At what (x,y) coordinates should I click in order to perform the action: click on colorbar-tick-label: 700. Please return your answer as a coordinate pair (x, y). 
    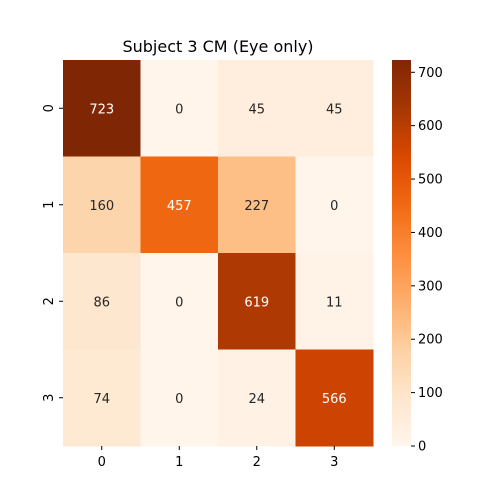
    Looking at the image, I should click on (430, 73).